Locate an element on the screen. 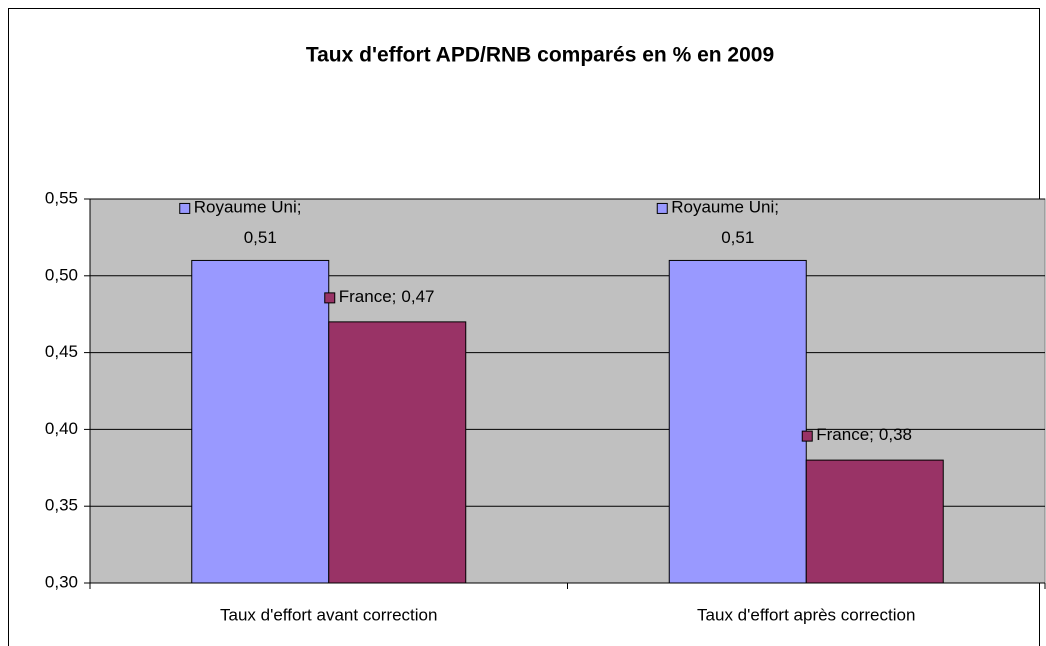 The image size is (1046, 646). y-tick-label: 0,30 is located at coordinates (61, 581).